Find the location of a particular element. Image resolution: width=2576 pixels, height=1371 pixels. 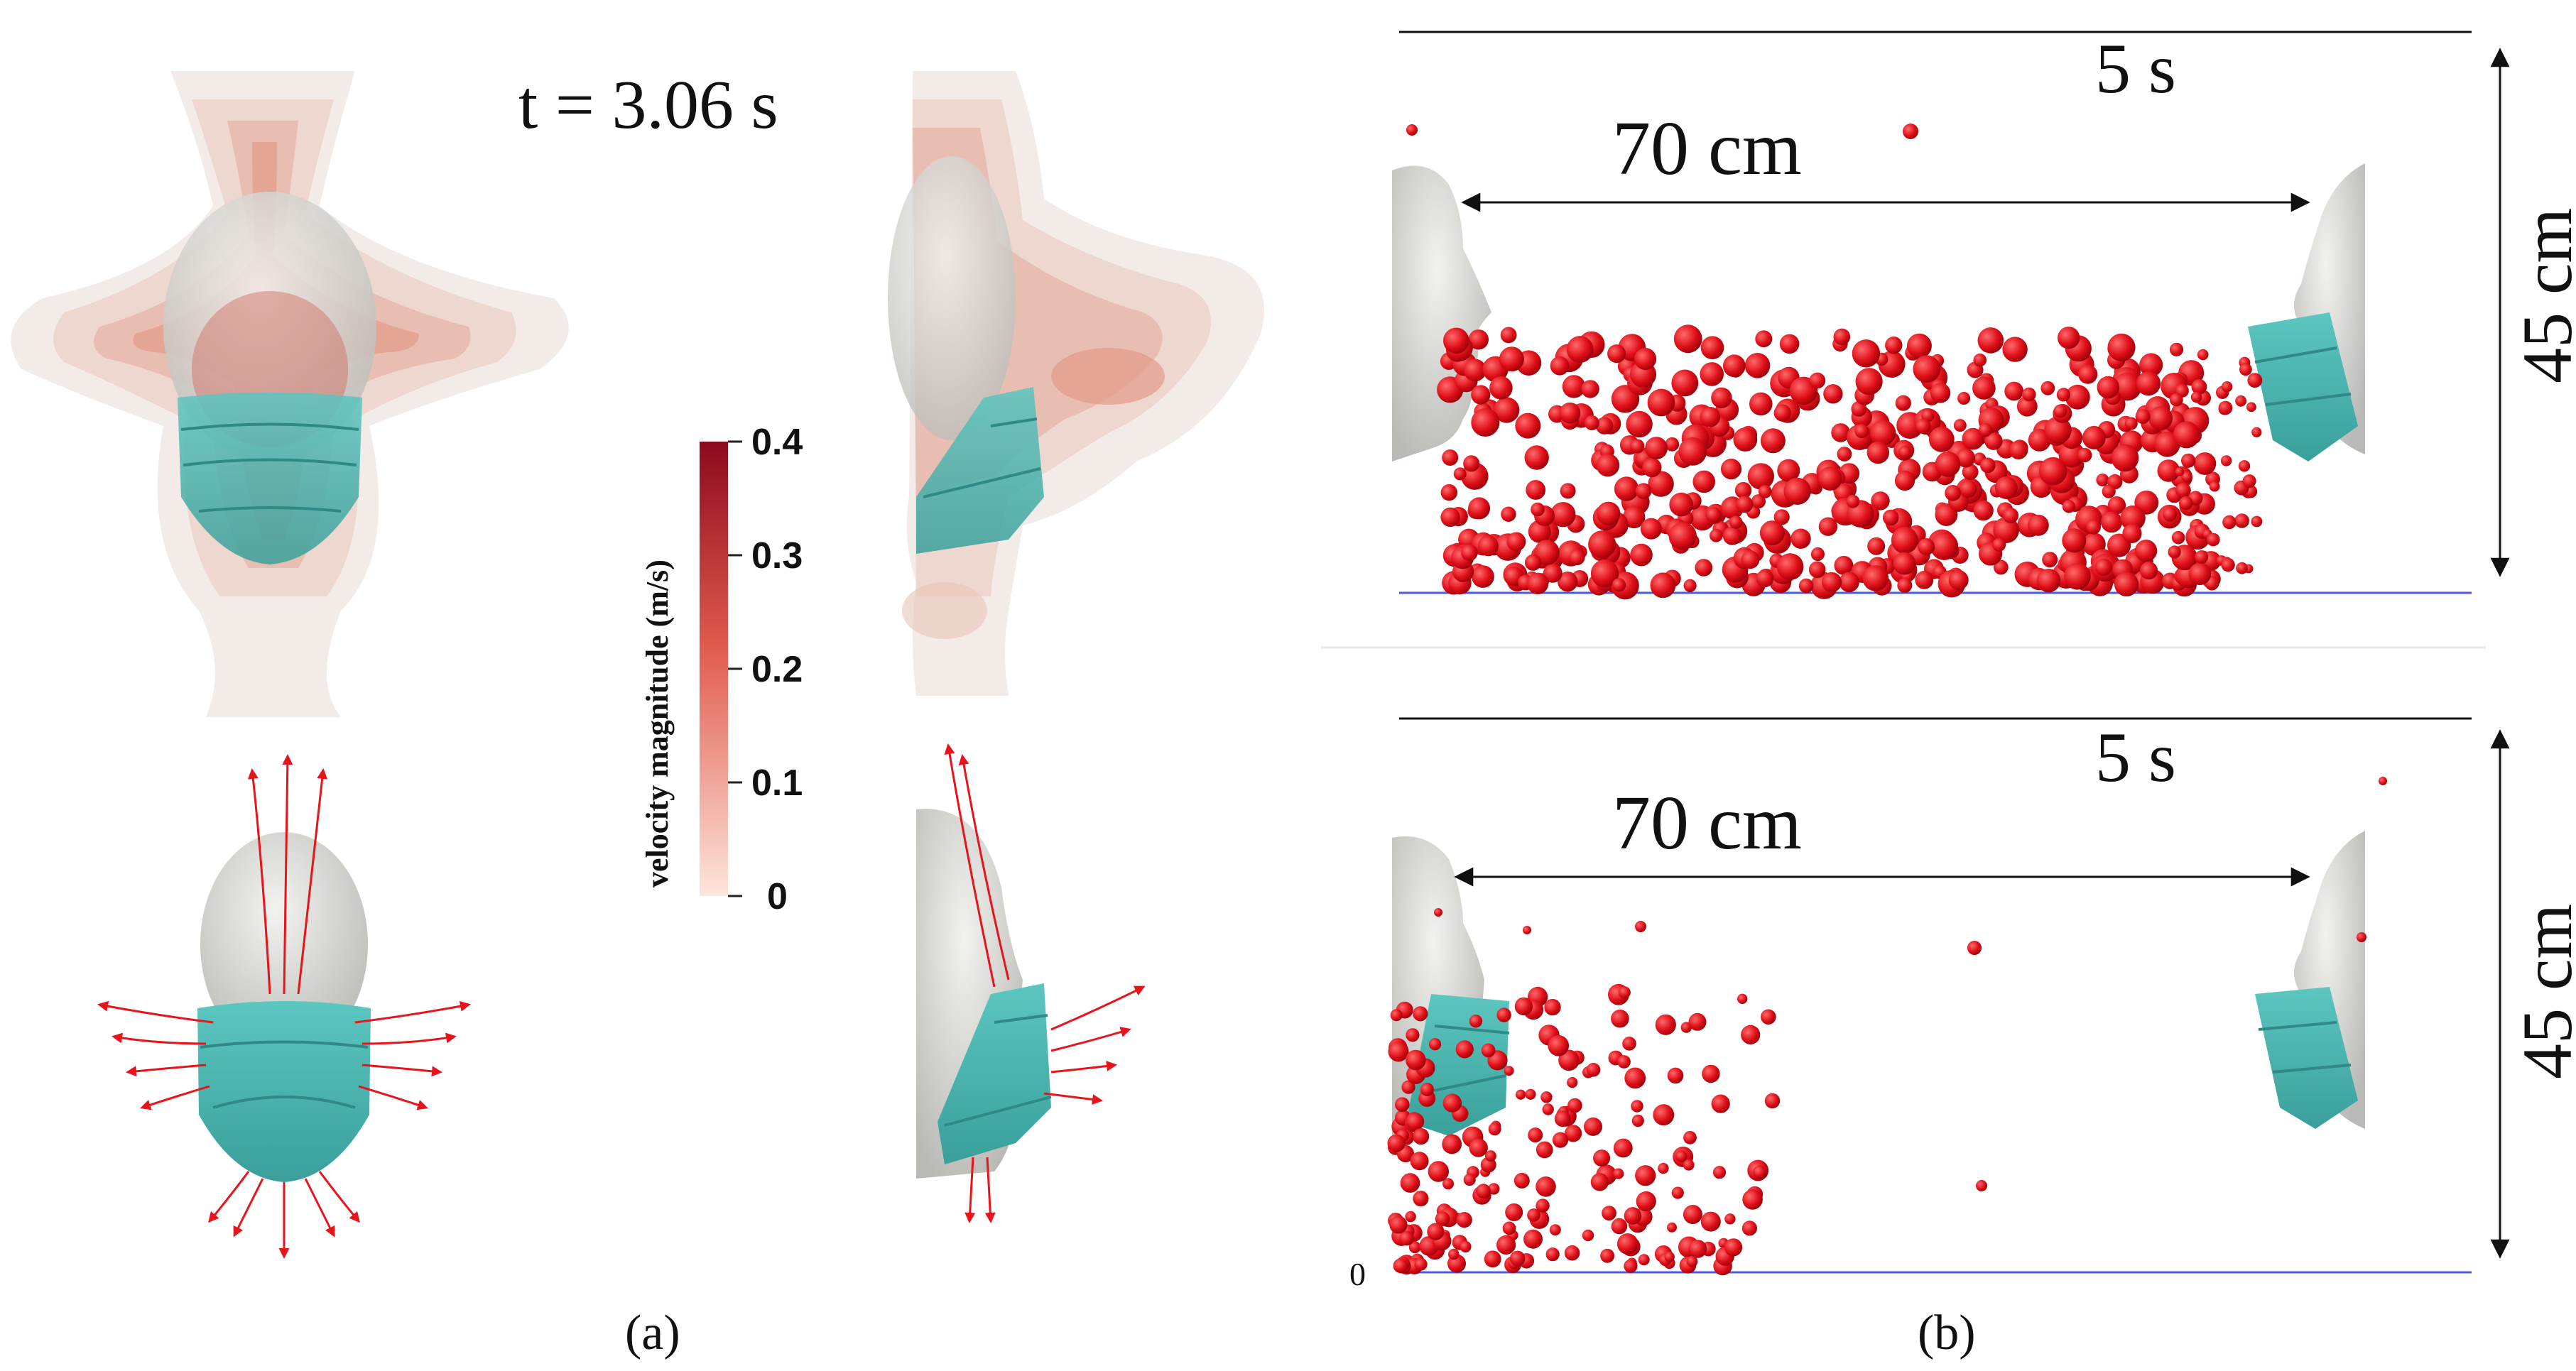

colorbar-tick-0.1: 0.1 is located at coordinates (777, 783).